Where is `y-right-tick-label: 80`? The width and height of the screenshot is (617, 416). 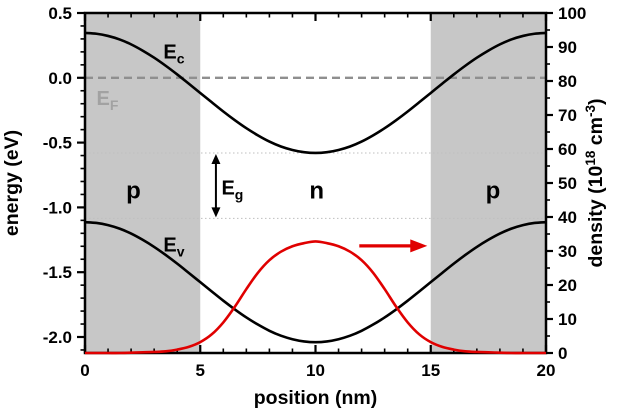
y-right-tick-label: 80 is located at coordinates (567, 81).